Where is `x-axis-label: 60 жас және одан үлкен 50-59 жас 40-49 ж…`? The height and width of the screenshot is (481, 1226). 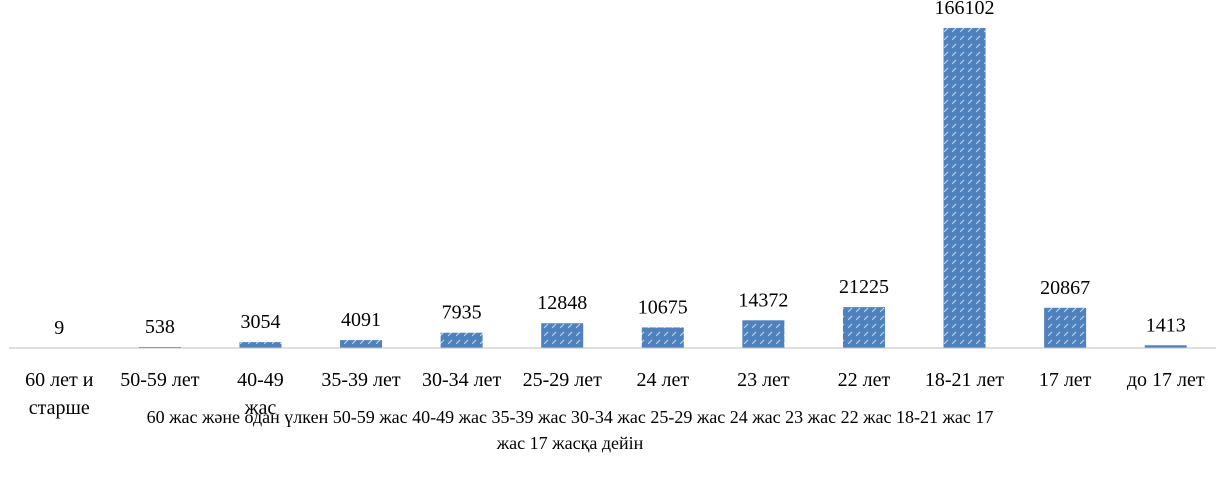
x-axis-label: 60 жас және одан үлкен 50-59 жас 40-49 ж… is located at coordinates (570, 430).